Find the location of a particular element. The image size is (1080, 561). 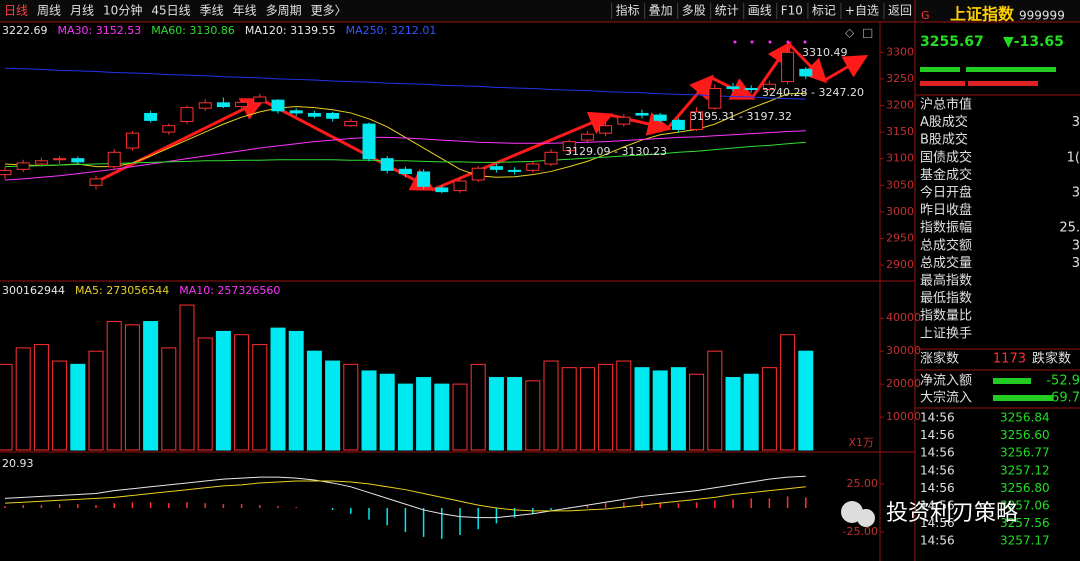

stat-value: 3 is located at coordinates (1076, 245).